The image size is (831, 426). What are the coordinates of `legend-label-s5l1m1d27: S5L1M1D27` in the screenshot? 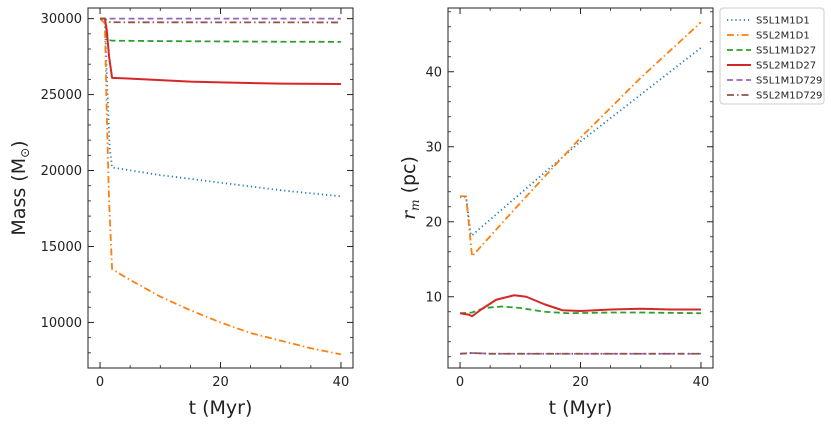 It's located at (786, 51).